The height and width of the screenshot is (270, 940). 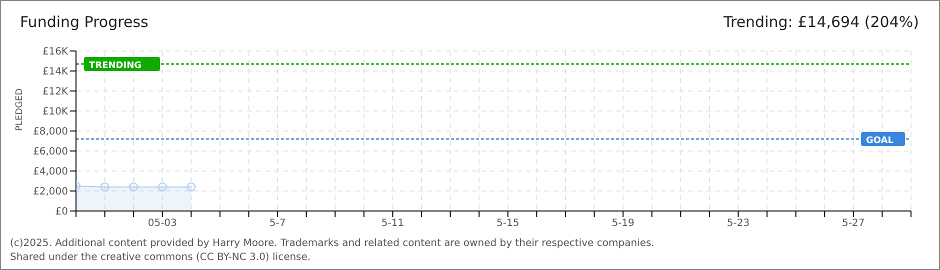 I want to click on y-axis-title: PLEDGED, so click(x=20, y=109).